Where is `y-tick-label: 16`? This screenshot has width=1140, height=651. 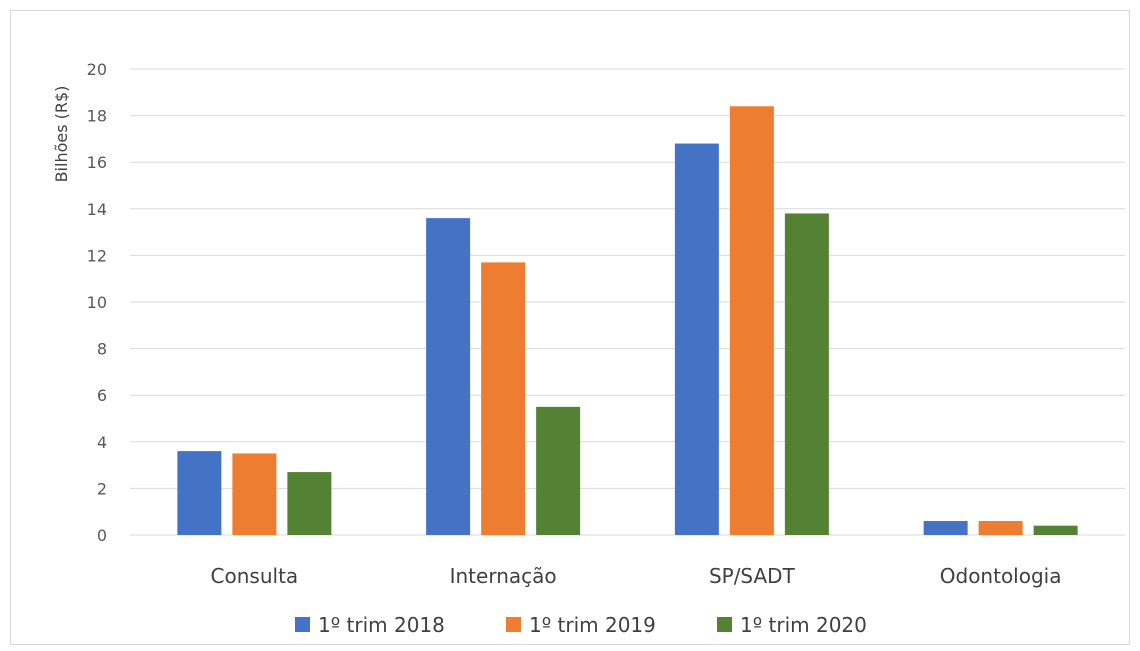
y-tick-label: 16 is located at coordinates (97, 162).